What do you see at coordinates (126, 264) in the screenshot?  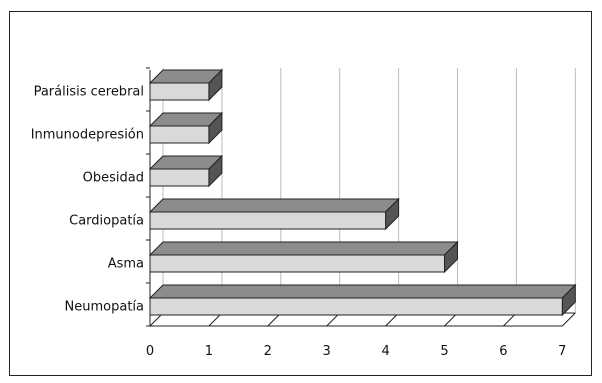 I see `category-label-2: Asma` at bounding box center [126, 264].